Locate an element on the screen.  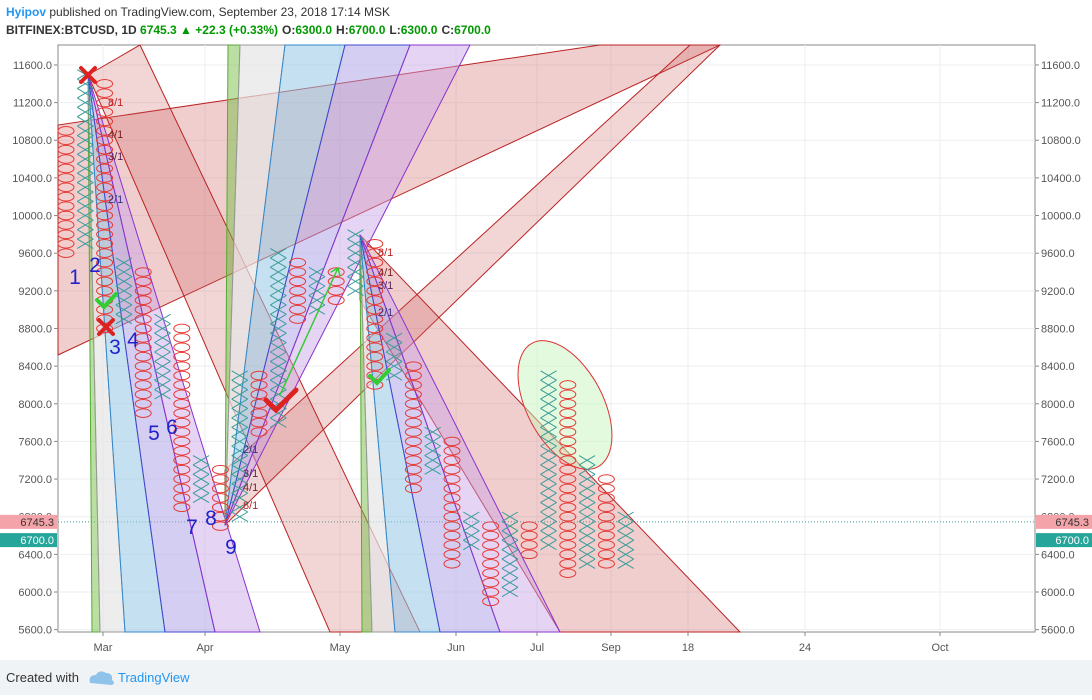
y-tick-label: 6000.0 is located at coordinates (1058, 593).